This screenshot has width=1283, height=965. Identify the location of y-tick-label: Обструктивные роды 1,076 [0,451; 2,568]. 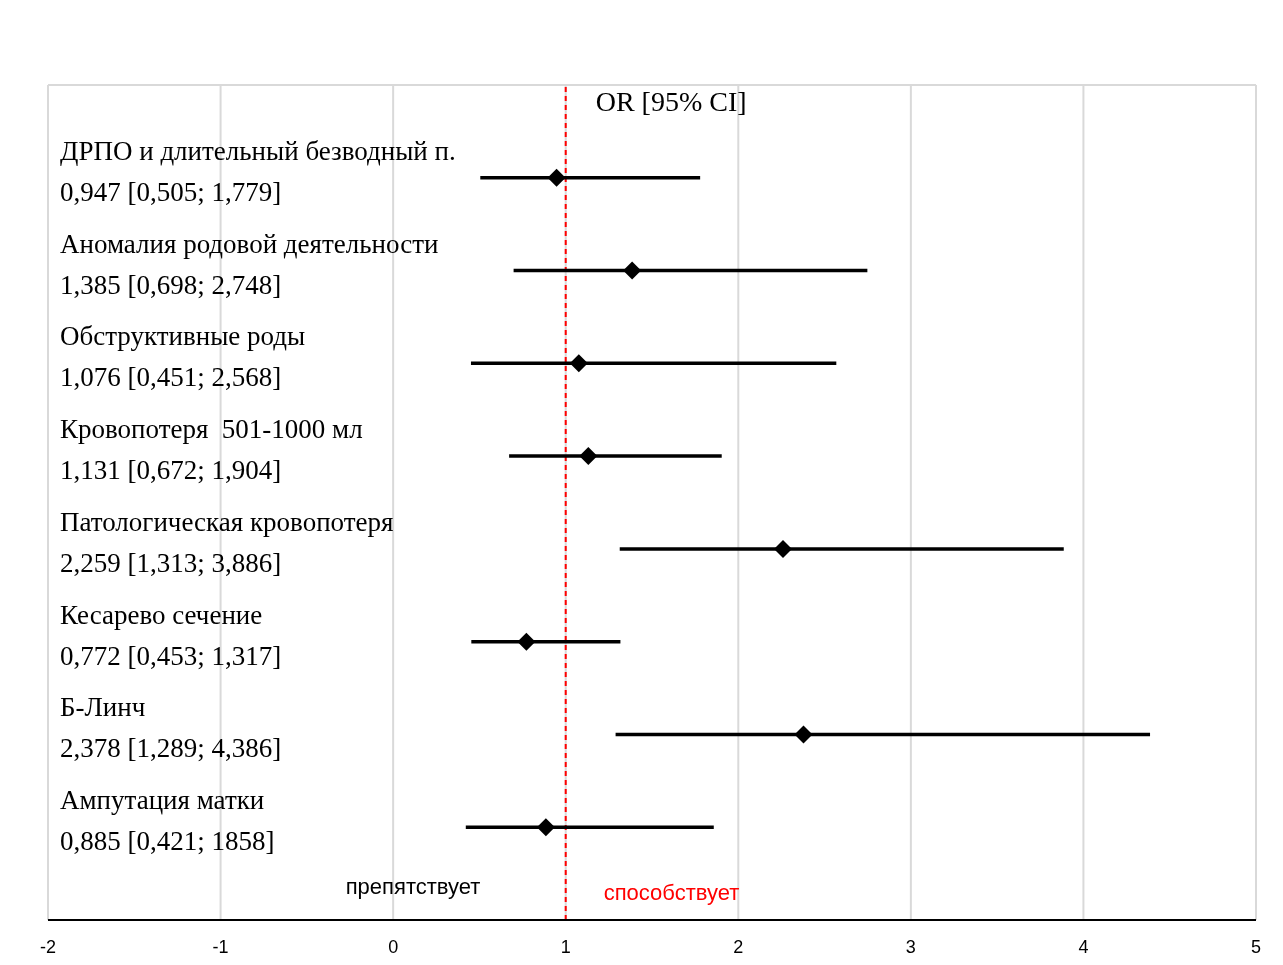
(183, 357).